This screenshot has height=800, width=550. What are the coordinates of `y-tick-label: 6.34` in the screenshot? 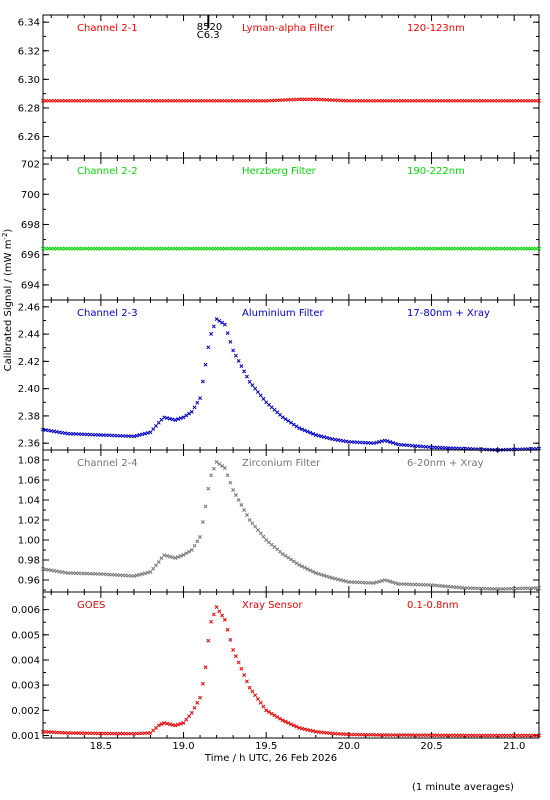 It's located at (29, 23).